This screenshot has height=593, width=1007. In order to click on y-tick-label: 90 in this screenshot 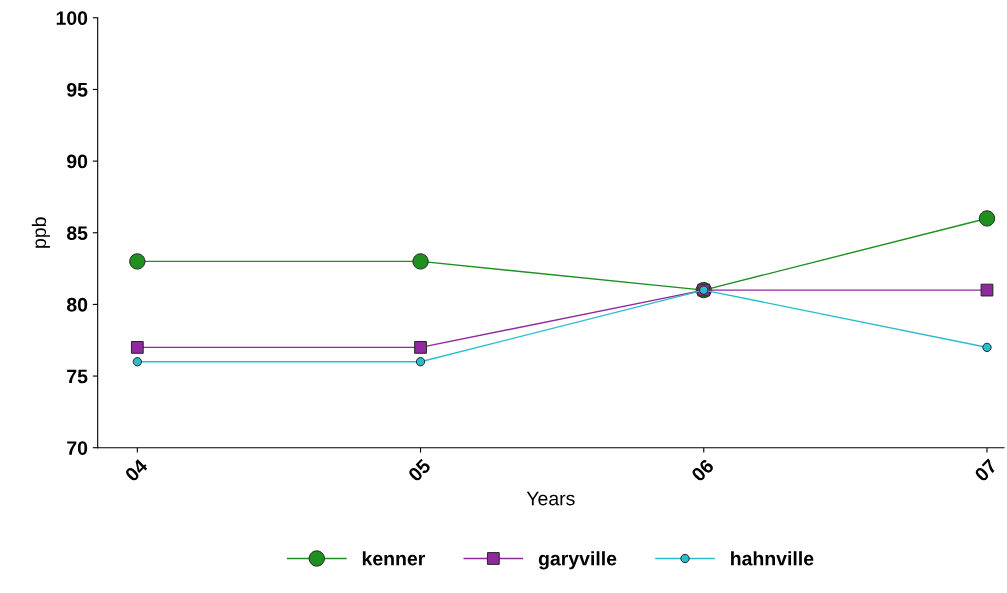, I will do `click(77, 161)`.